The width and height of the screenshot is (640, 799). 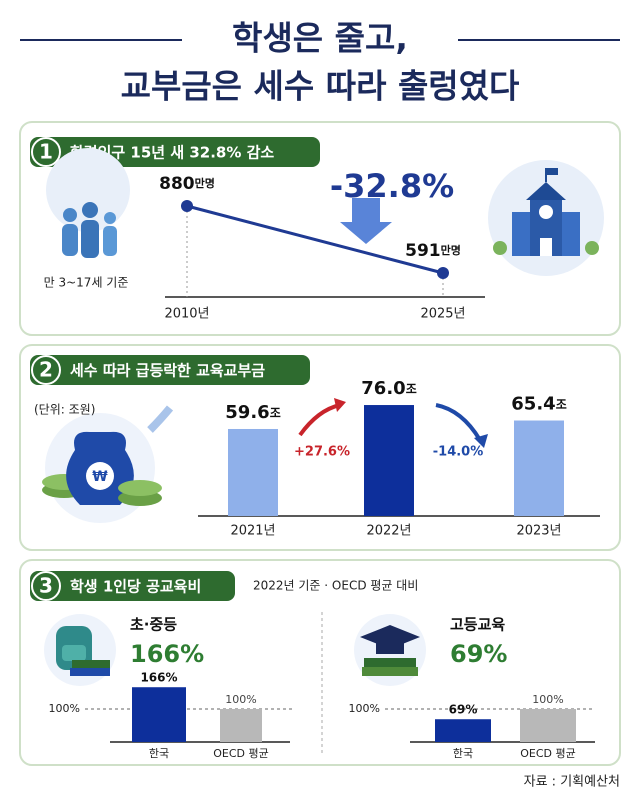 I want to click on section-number: 3, so click(x=46, y=586).